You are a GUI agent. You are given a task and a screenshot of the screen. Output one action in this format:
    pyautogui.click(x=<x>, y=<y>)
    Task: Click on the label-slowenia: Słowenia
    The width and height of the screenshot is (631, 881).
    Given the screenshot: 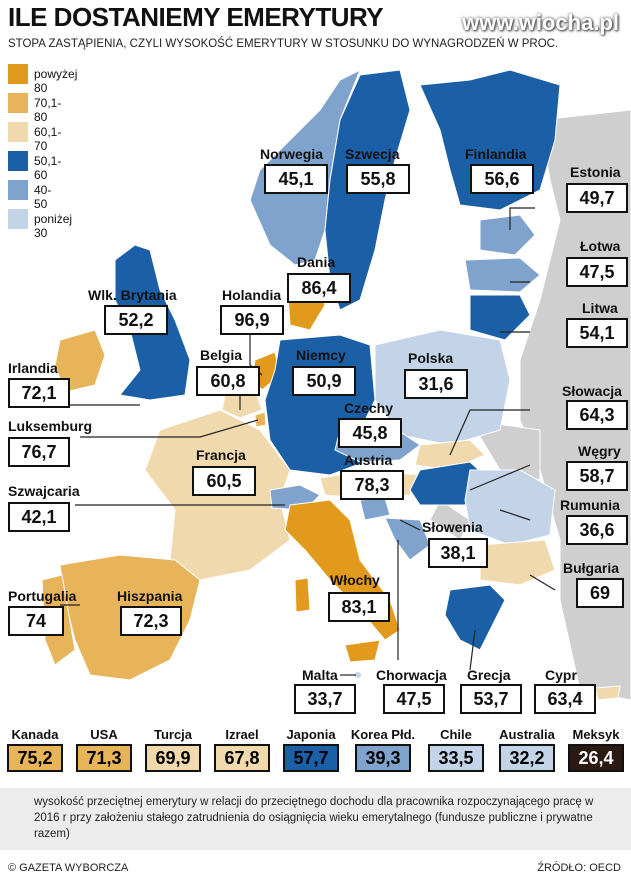 What is the action you would take?
    pyautogui.click(x=452, y=527)
    